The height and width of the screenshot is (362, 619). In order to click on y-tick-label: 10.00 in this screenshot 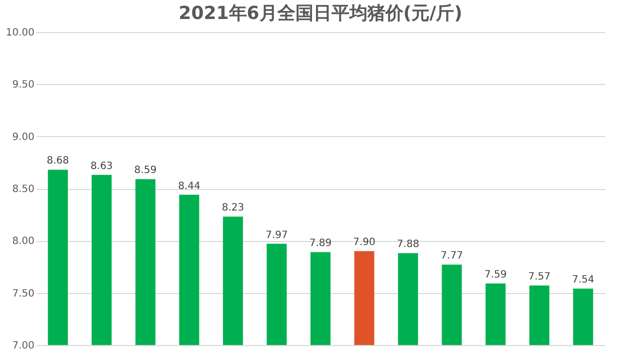, I will do `click(20, 33)`.